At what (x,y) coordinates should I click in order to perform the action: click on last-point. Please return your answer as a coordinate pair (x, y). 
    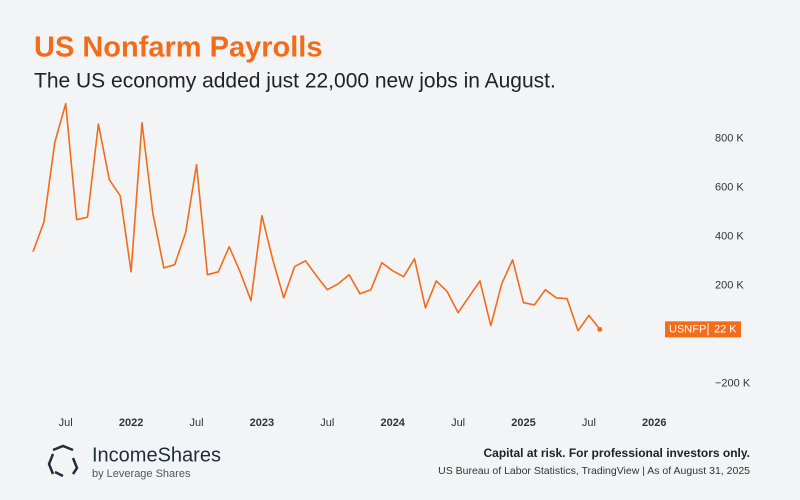
    Looking at the image, I should click on (600, 329).